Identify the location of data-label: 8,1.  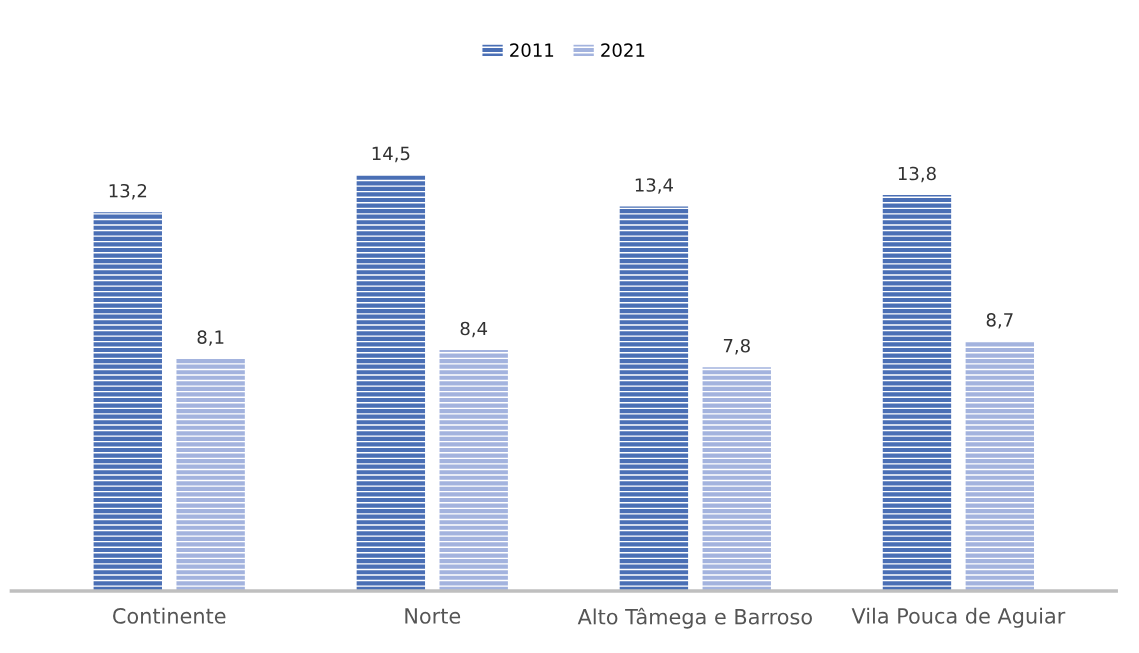
(210, 338).